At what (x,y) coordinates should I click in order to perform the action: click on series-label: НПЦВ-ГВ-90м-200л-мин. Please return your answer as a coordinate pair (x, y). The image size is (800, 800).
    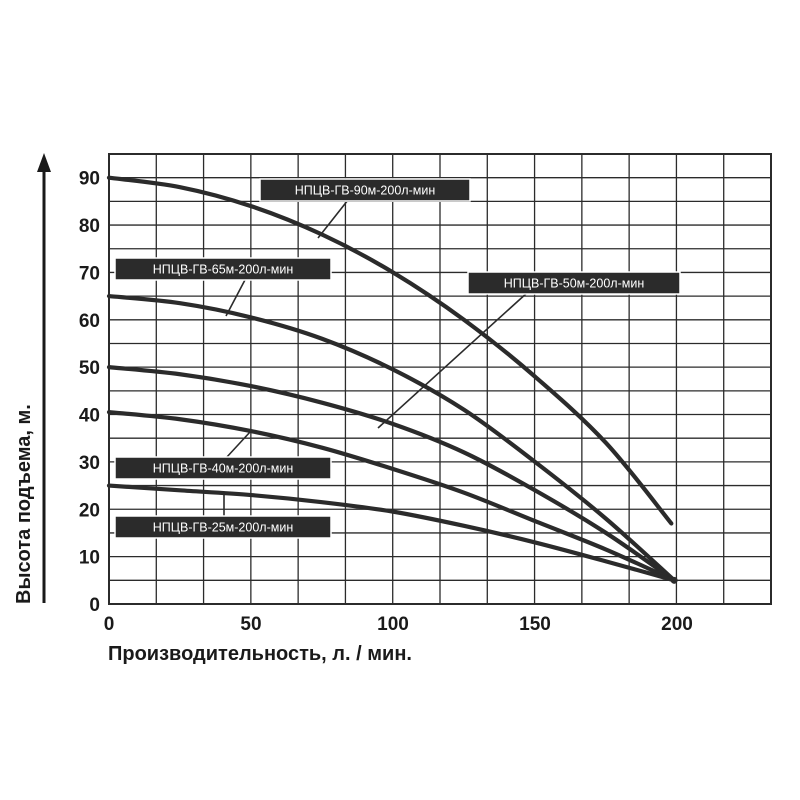
    Looking at the image, I should click on (365, 191).